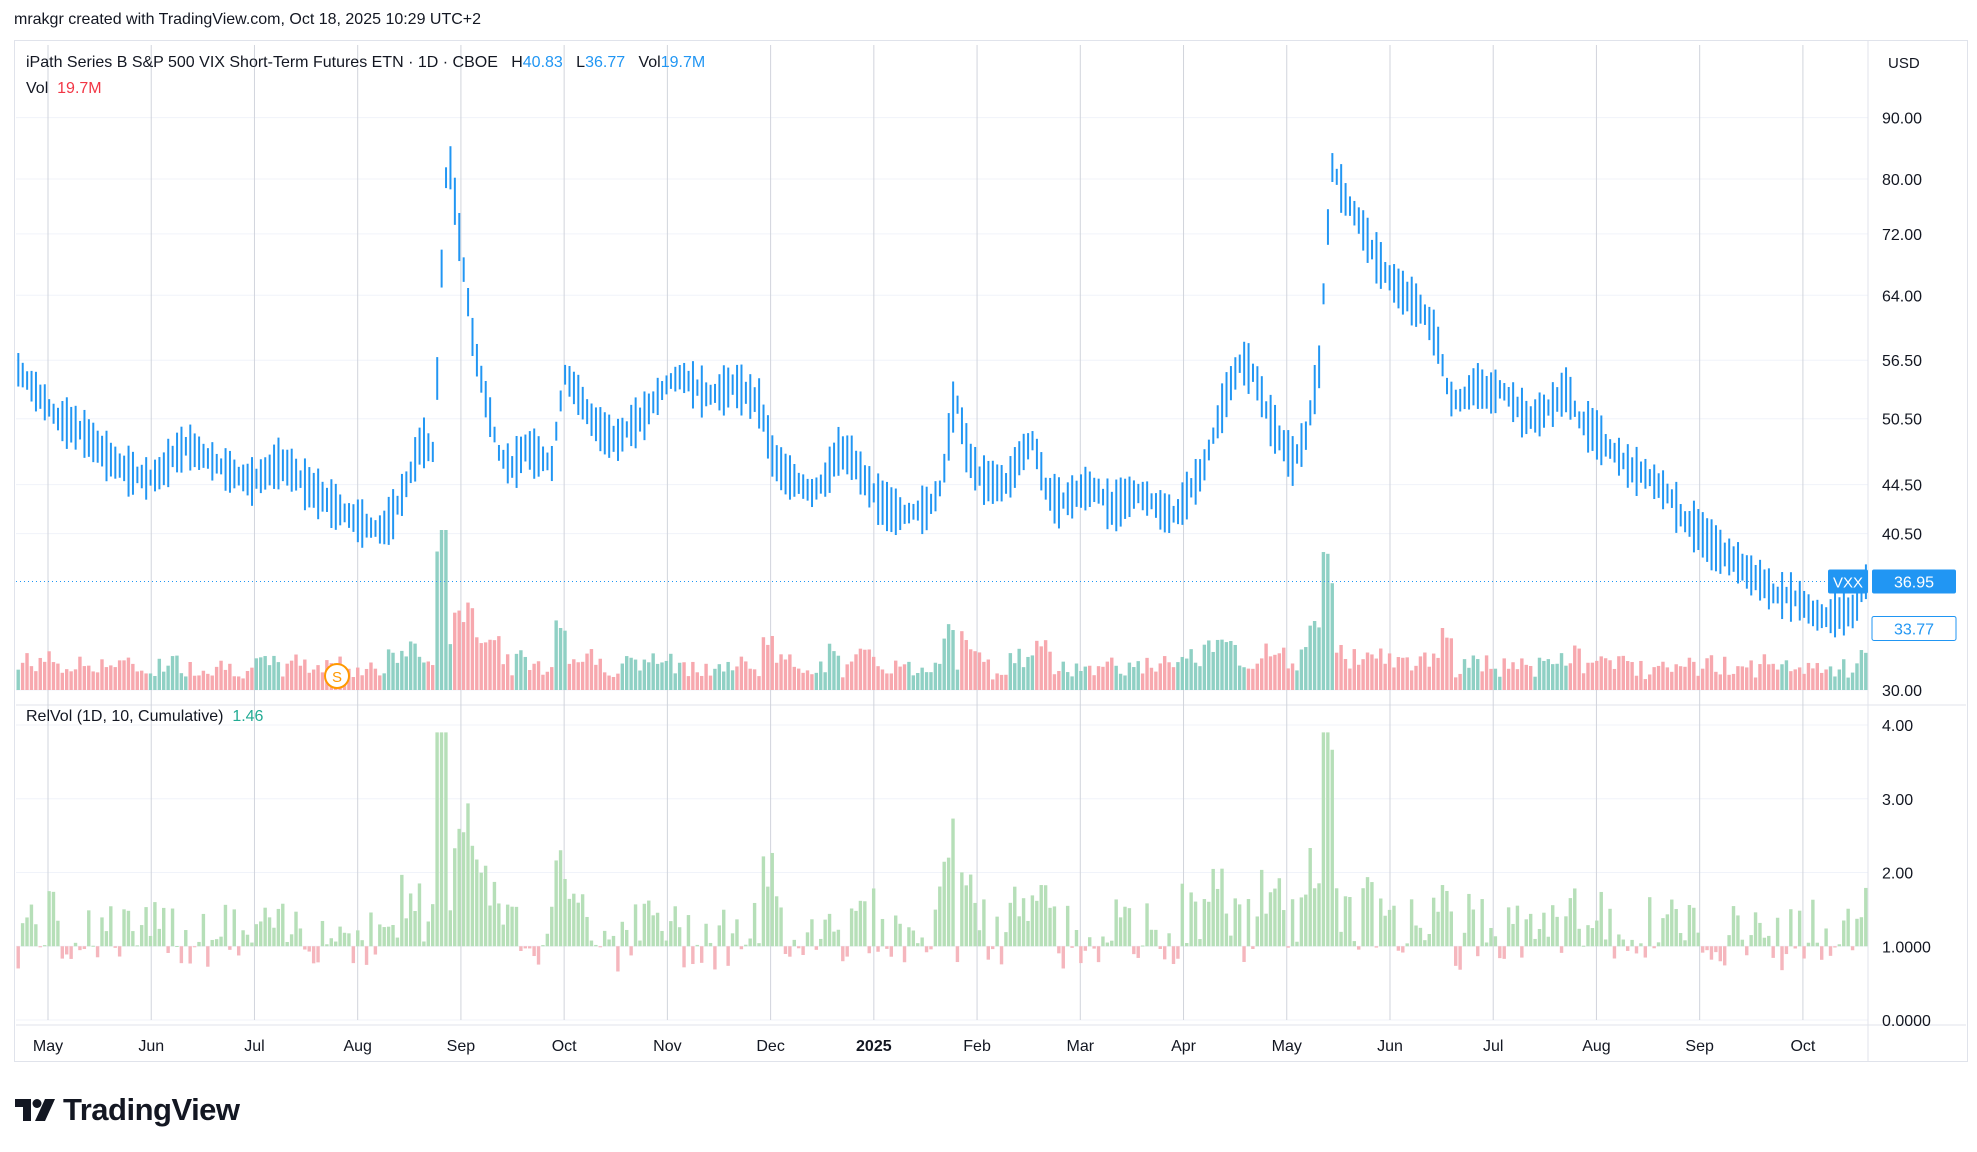  I want to click on tradingview-logo-icon, so click(35, 1110).